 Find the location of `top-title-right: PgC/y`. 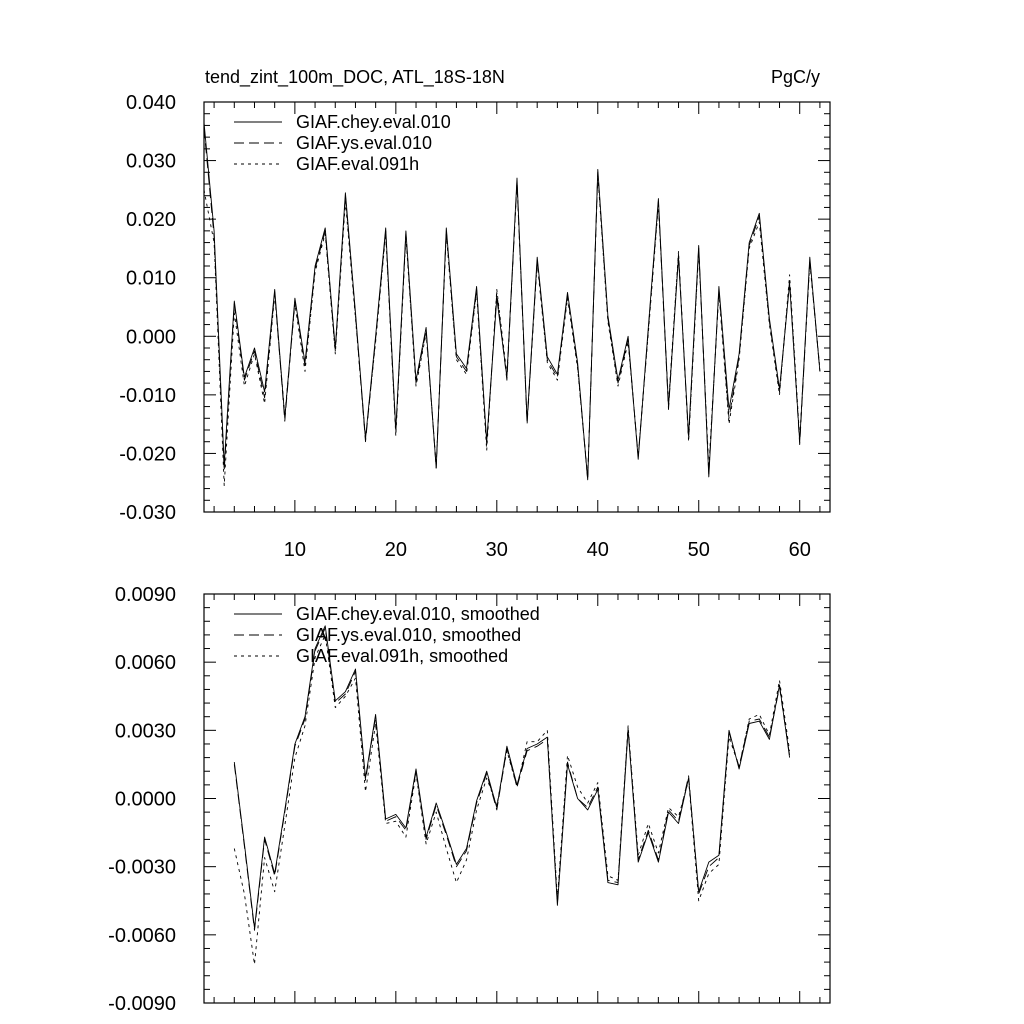

top-title-right: PgC/y is located at coordinates (795, 77).